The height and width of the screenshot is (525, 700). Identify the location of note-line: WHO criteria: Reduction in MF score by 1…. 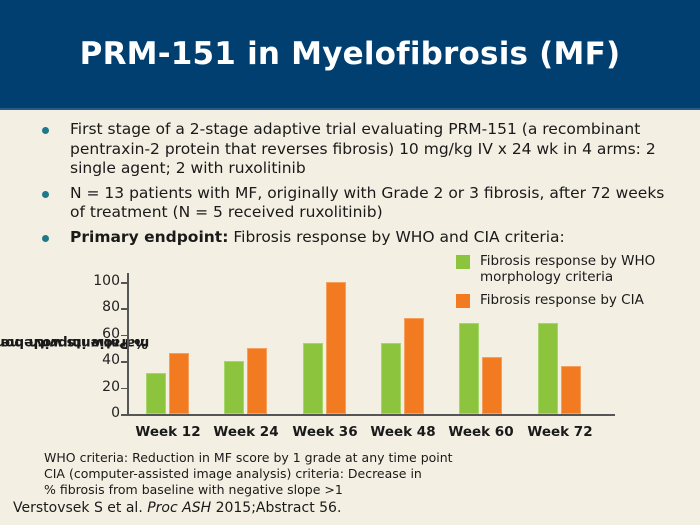
(248, 457).